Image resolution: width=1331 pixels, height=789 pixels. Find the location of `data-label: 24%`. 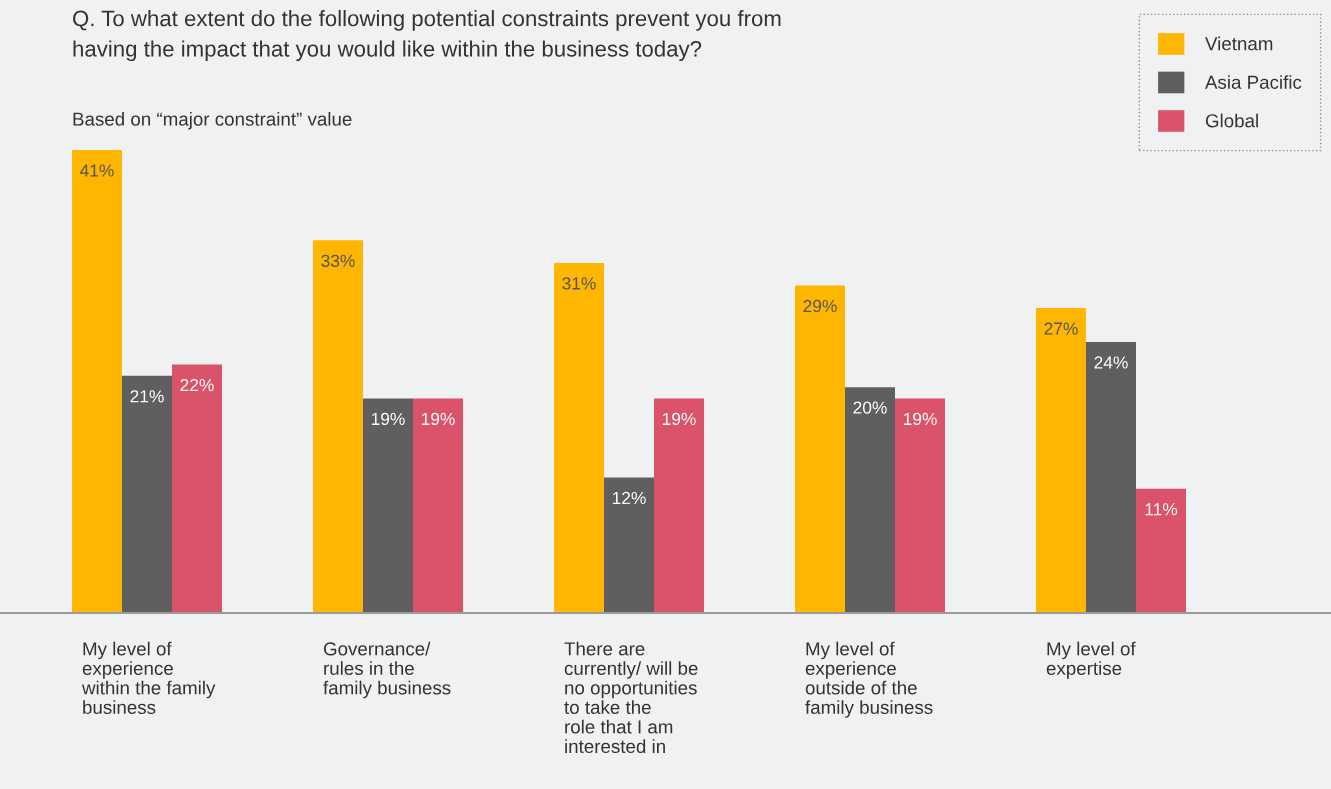

data-label: 24% is located at coordinates (1111, 362).